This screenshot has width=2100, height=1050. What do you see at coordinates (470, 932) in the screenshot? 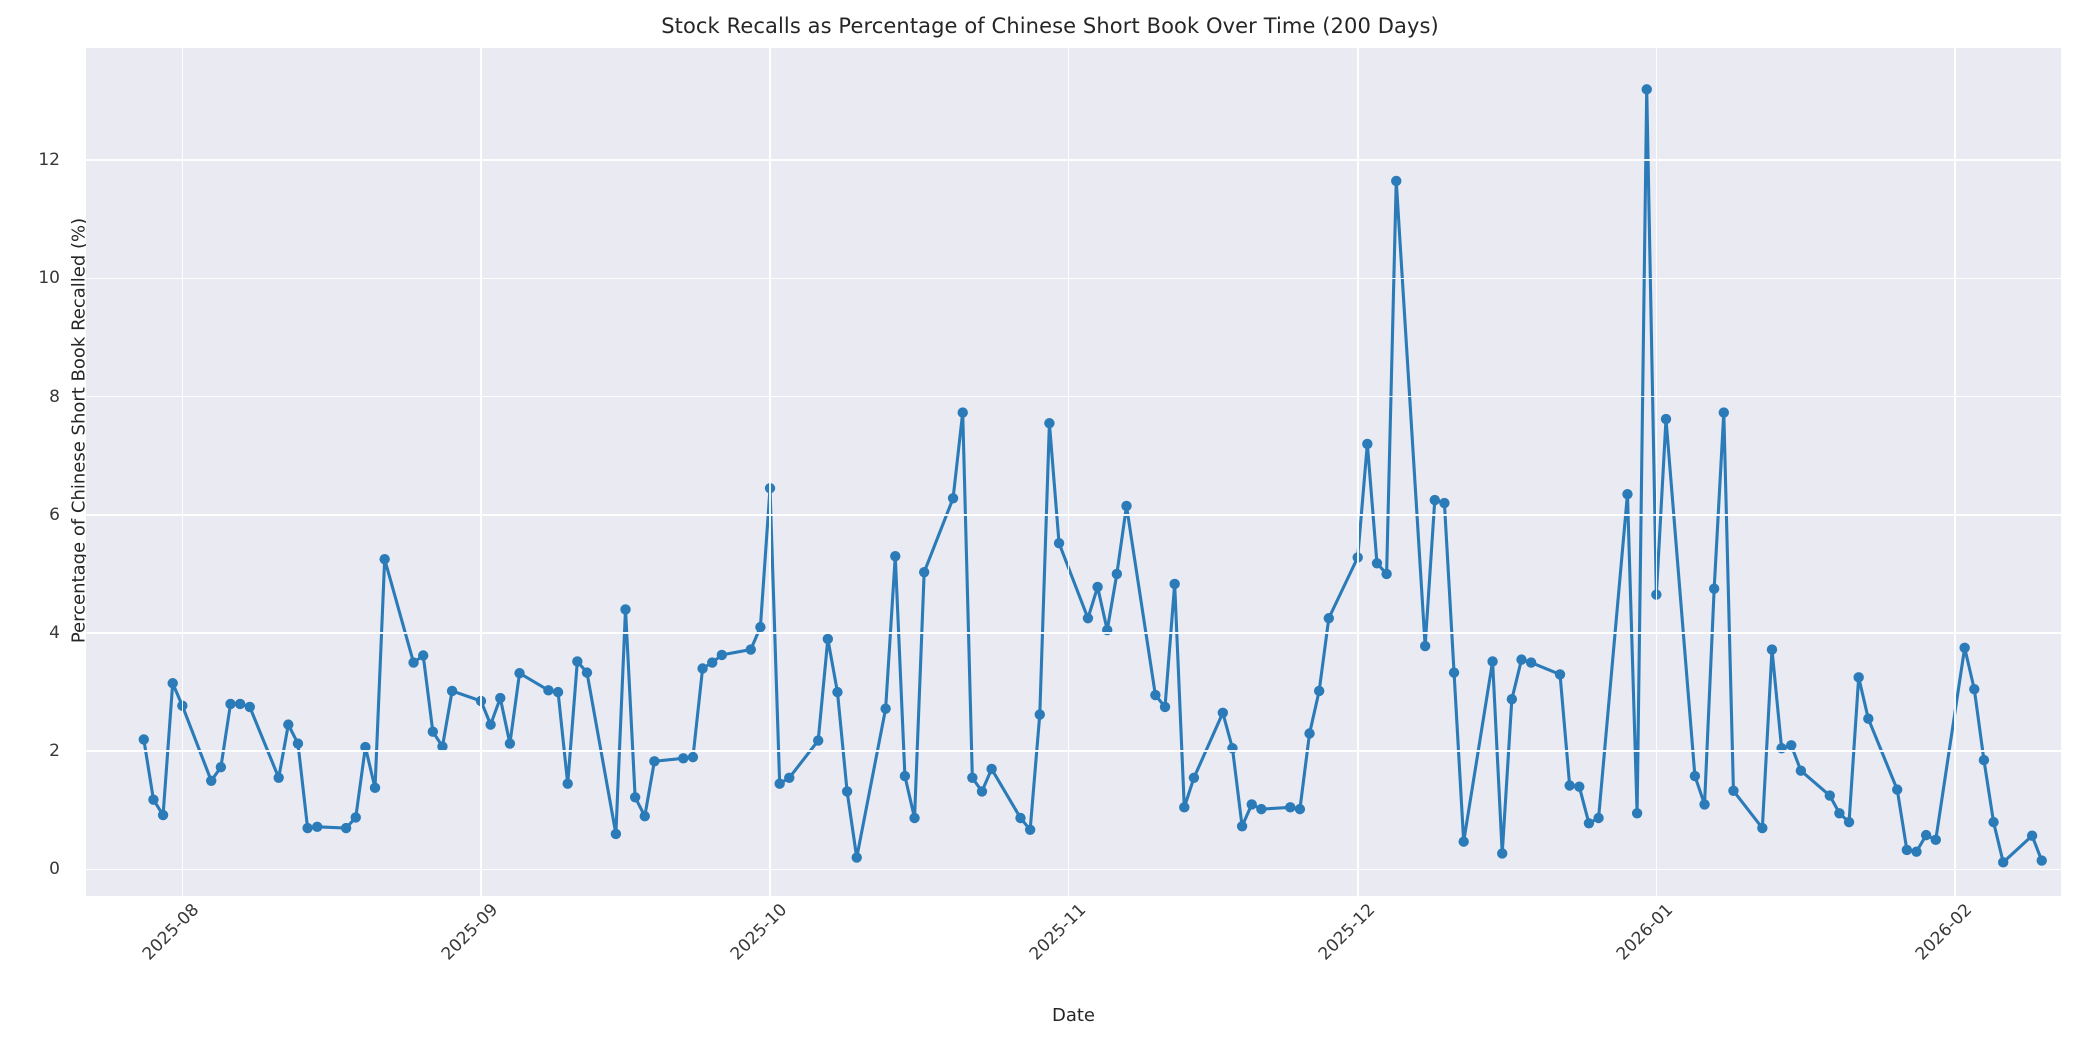
I see `x-axis-tick: 2025-09` at bounding box center [470, 932].